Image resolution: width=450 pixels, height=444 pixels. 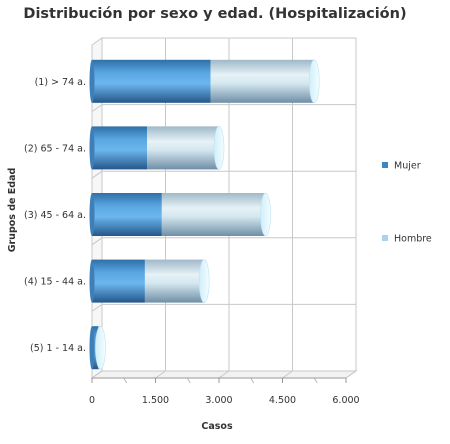 What do you see at coordinates (385, 238) in the screenshot?
I see `legend-swatch-hombre` at bounding box center [385, 238].